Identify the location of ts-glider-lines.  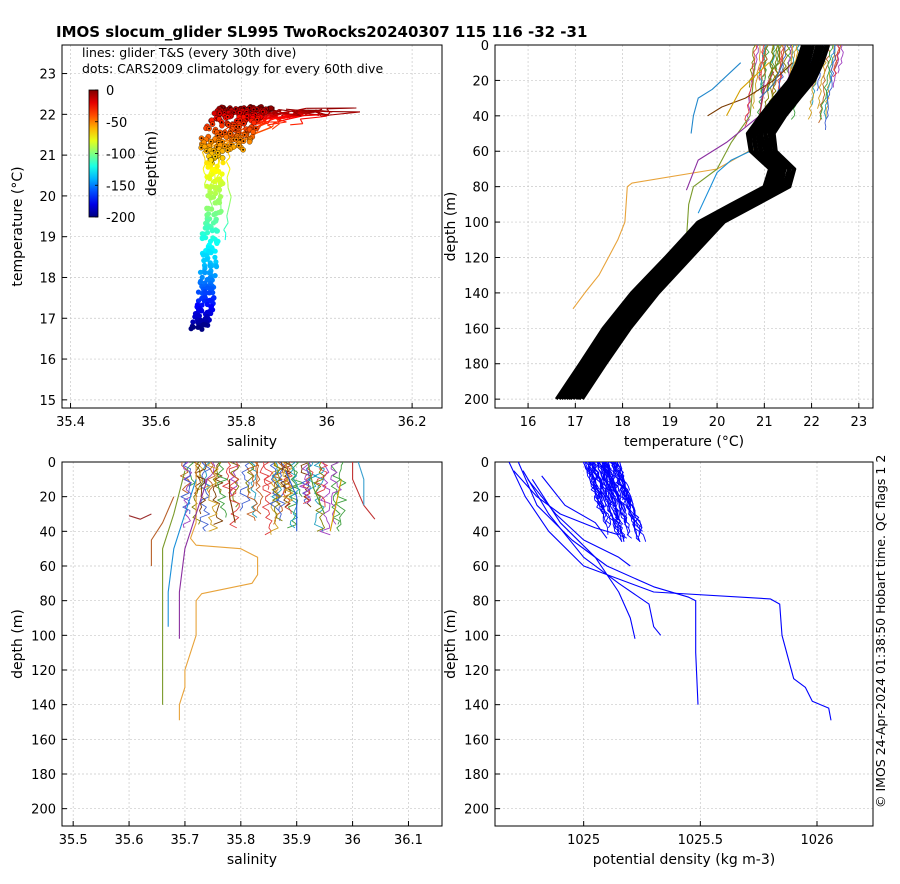
(281, 173).